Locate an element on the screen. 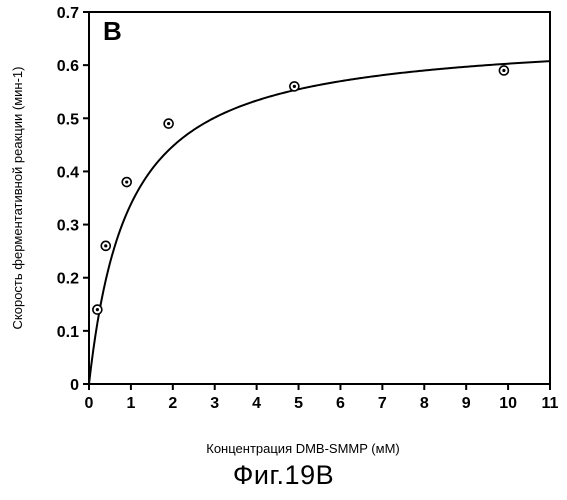  x-tick-label: 10 is located at coordinates (508, 403).